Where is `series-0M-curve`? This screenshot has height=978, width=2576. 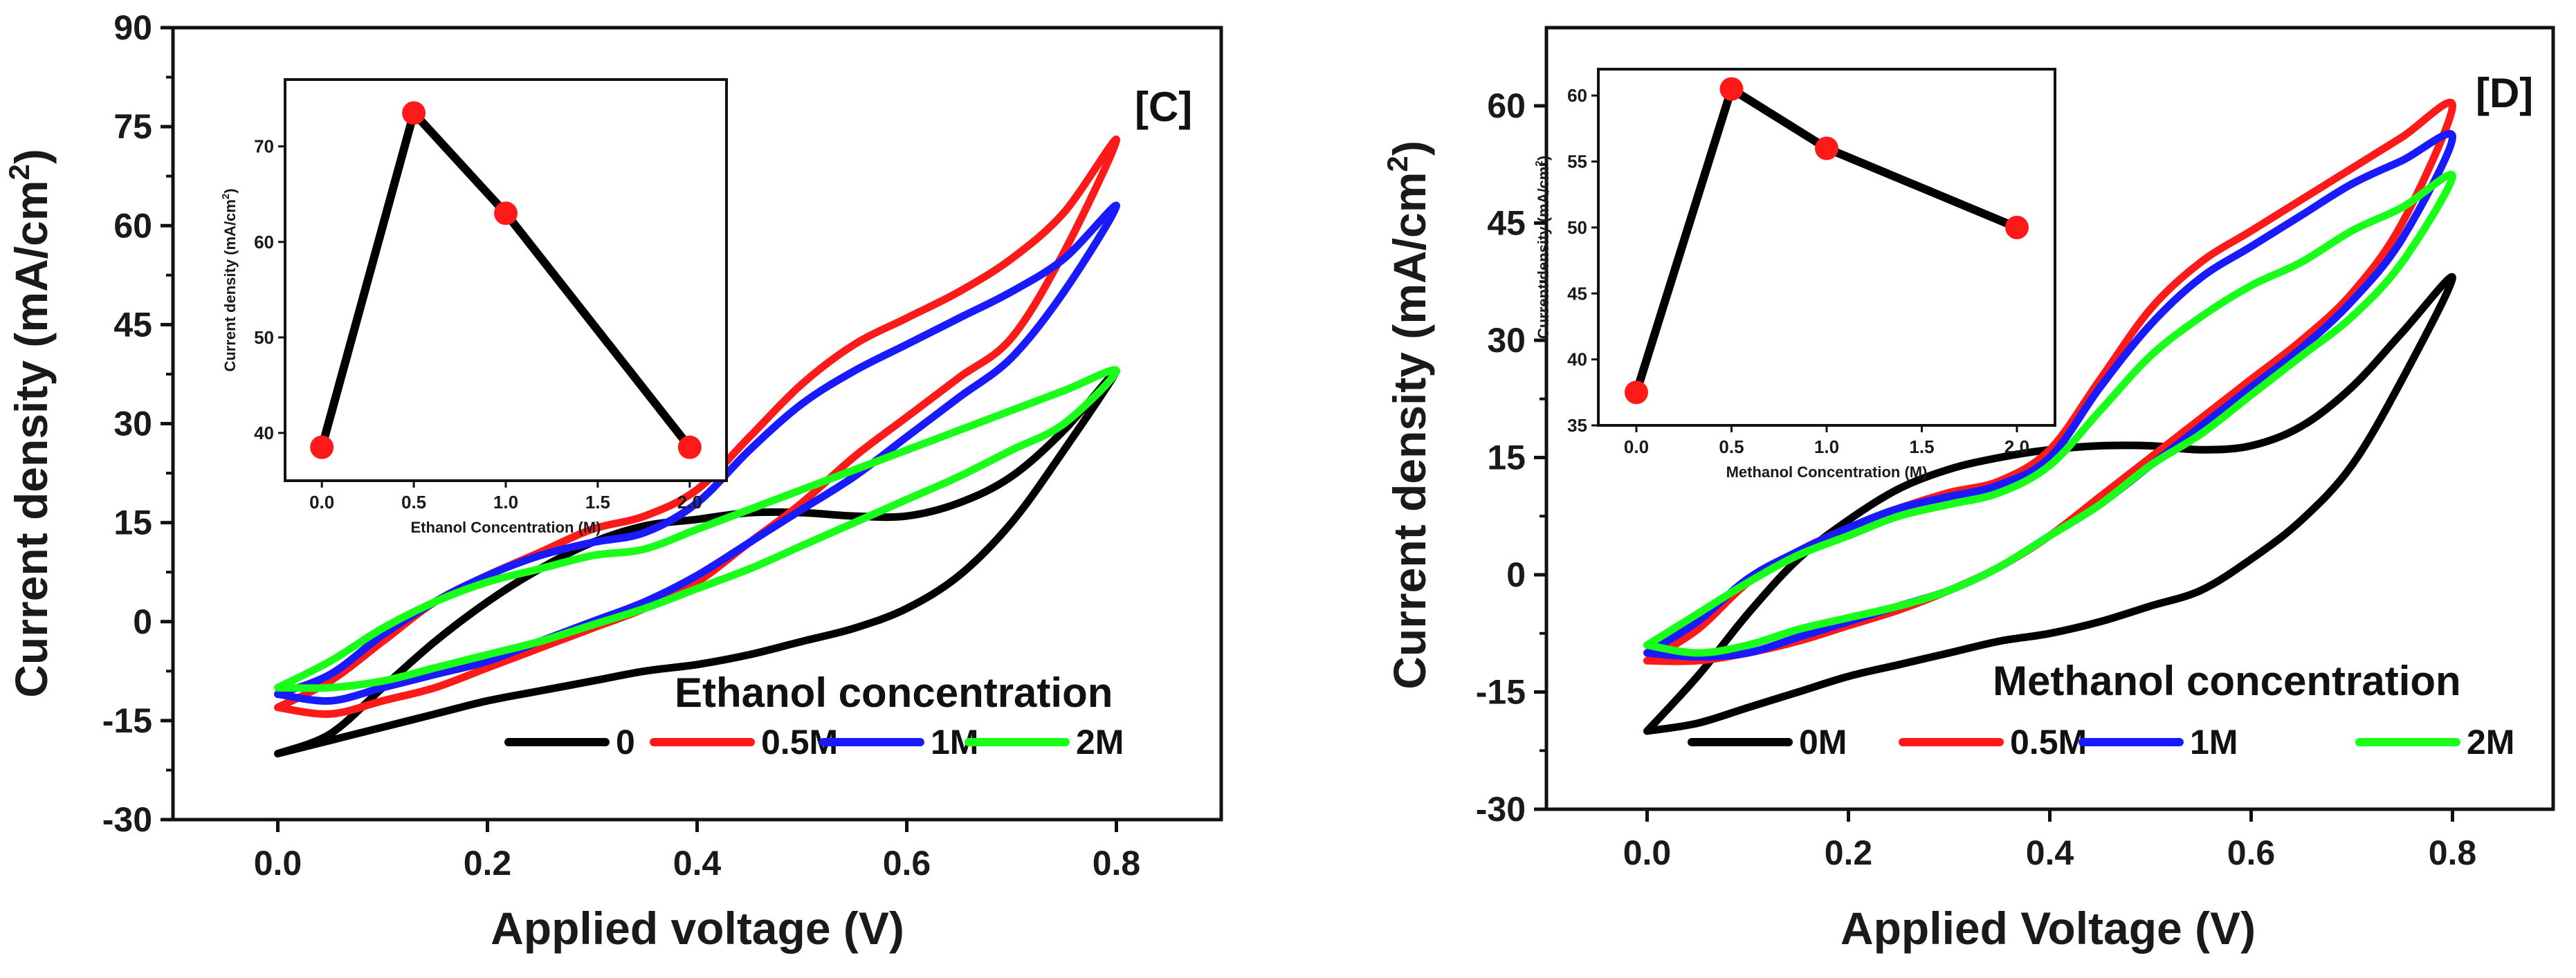 series-0M-curve is located at coordinates (2049, 504).